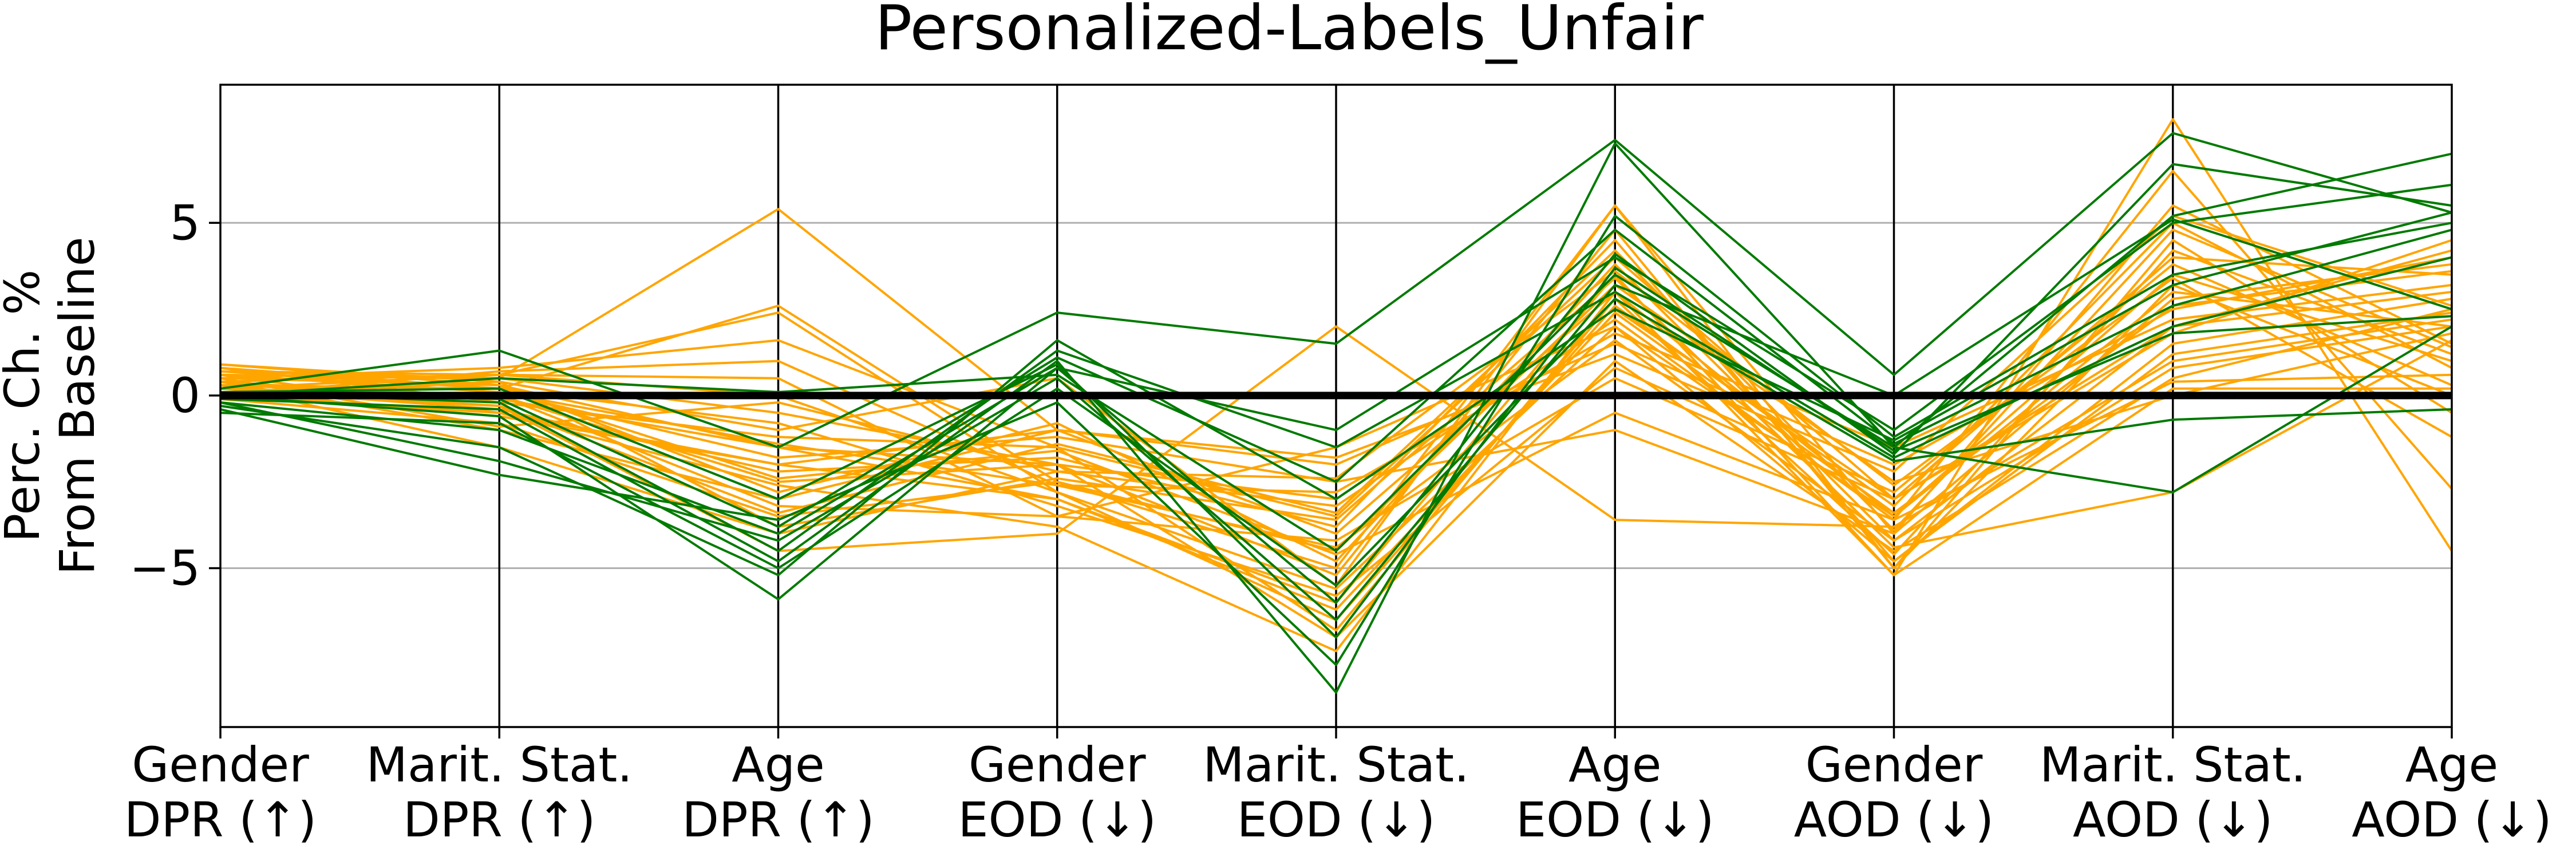 Image resolution: width=2576 pixels, height=861 pixels. What do you see at coordinates (185, 396) in the screenshot?
I see `y-tick-label: 0` at bounding box center [185, 396].